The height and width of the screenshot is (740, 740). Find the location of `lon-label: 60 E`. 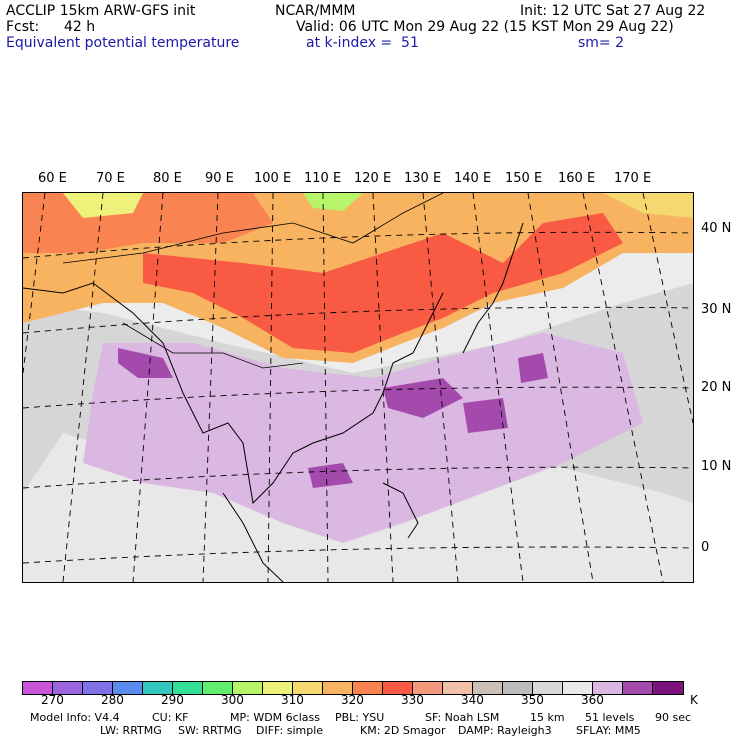

lon-label: 60 E is located at coordinates (52, 178).